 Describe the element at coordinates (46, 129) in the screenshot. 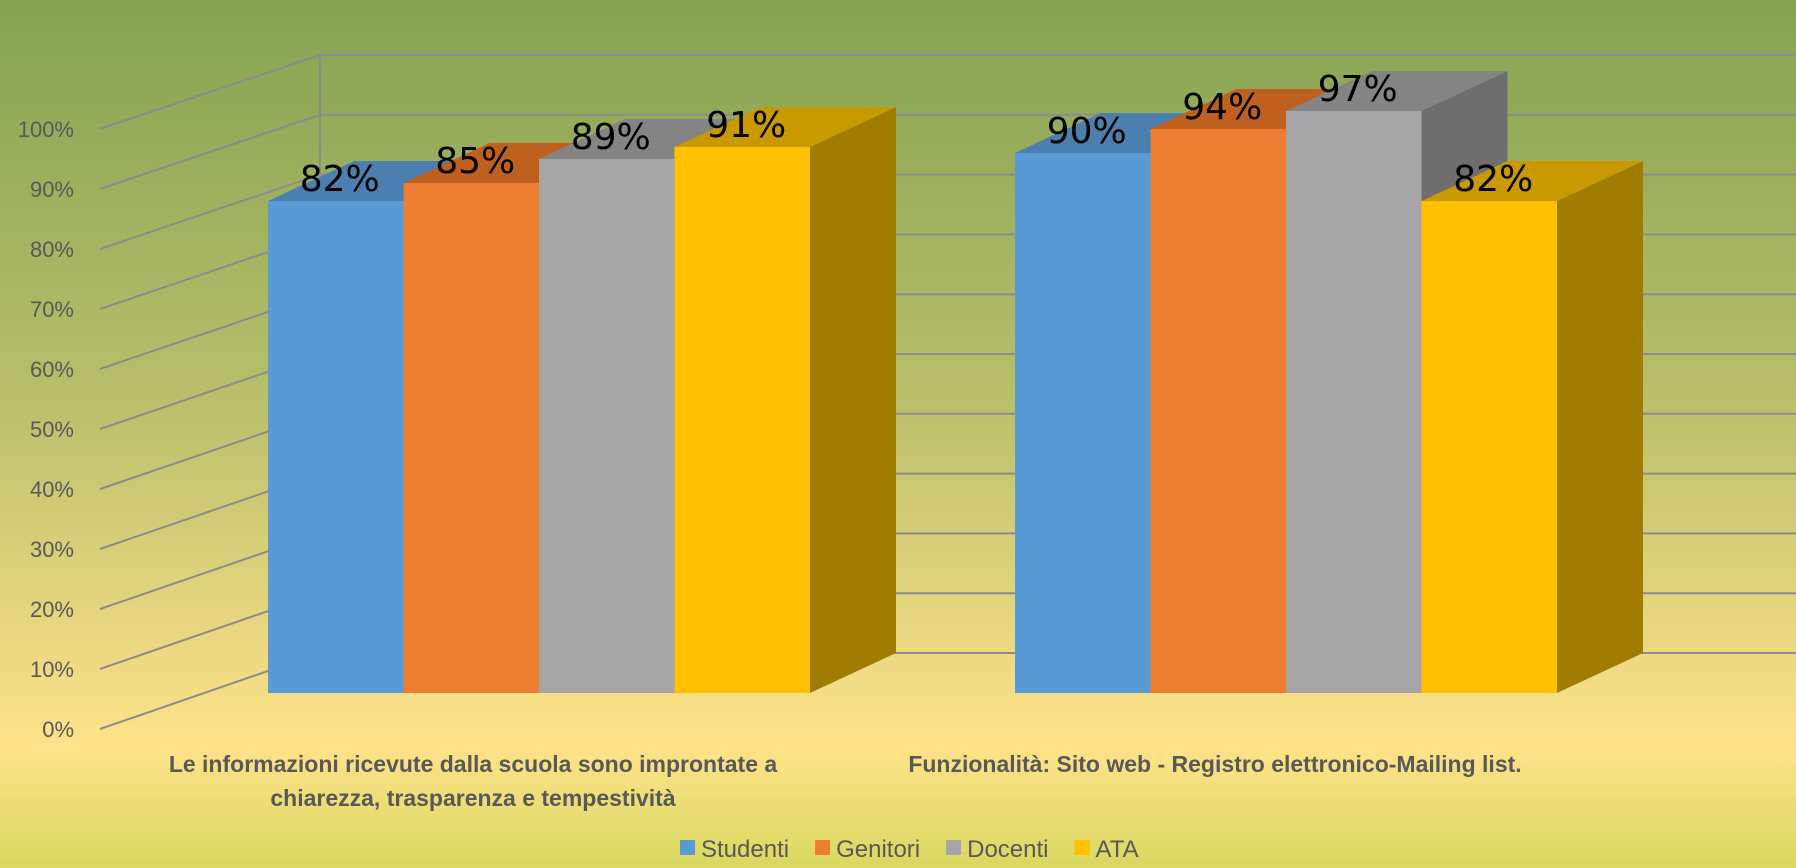

I see `y-tick-label: 100%` at that location.